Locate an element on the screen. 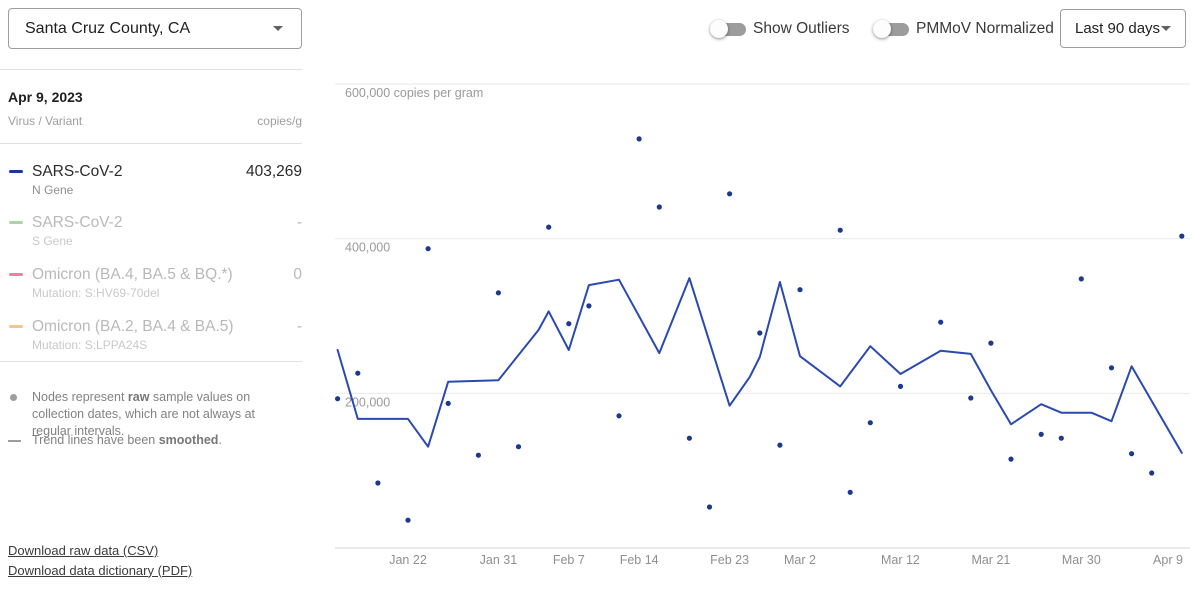 The height and width of the screenshot is (615, 1200). download-data-dictionary-pdf-link: Download data dictionary (PDF) is located at coordinates (100, 570).